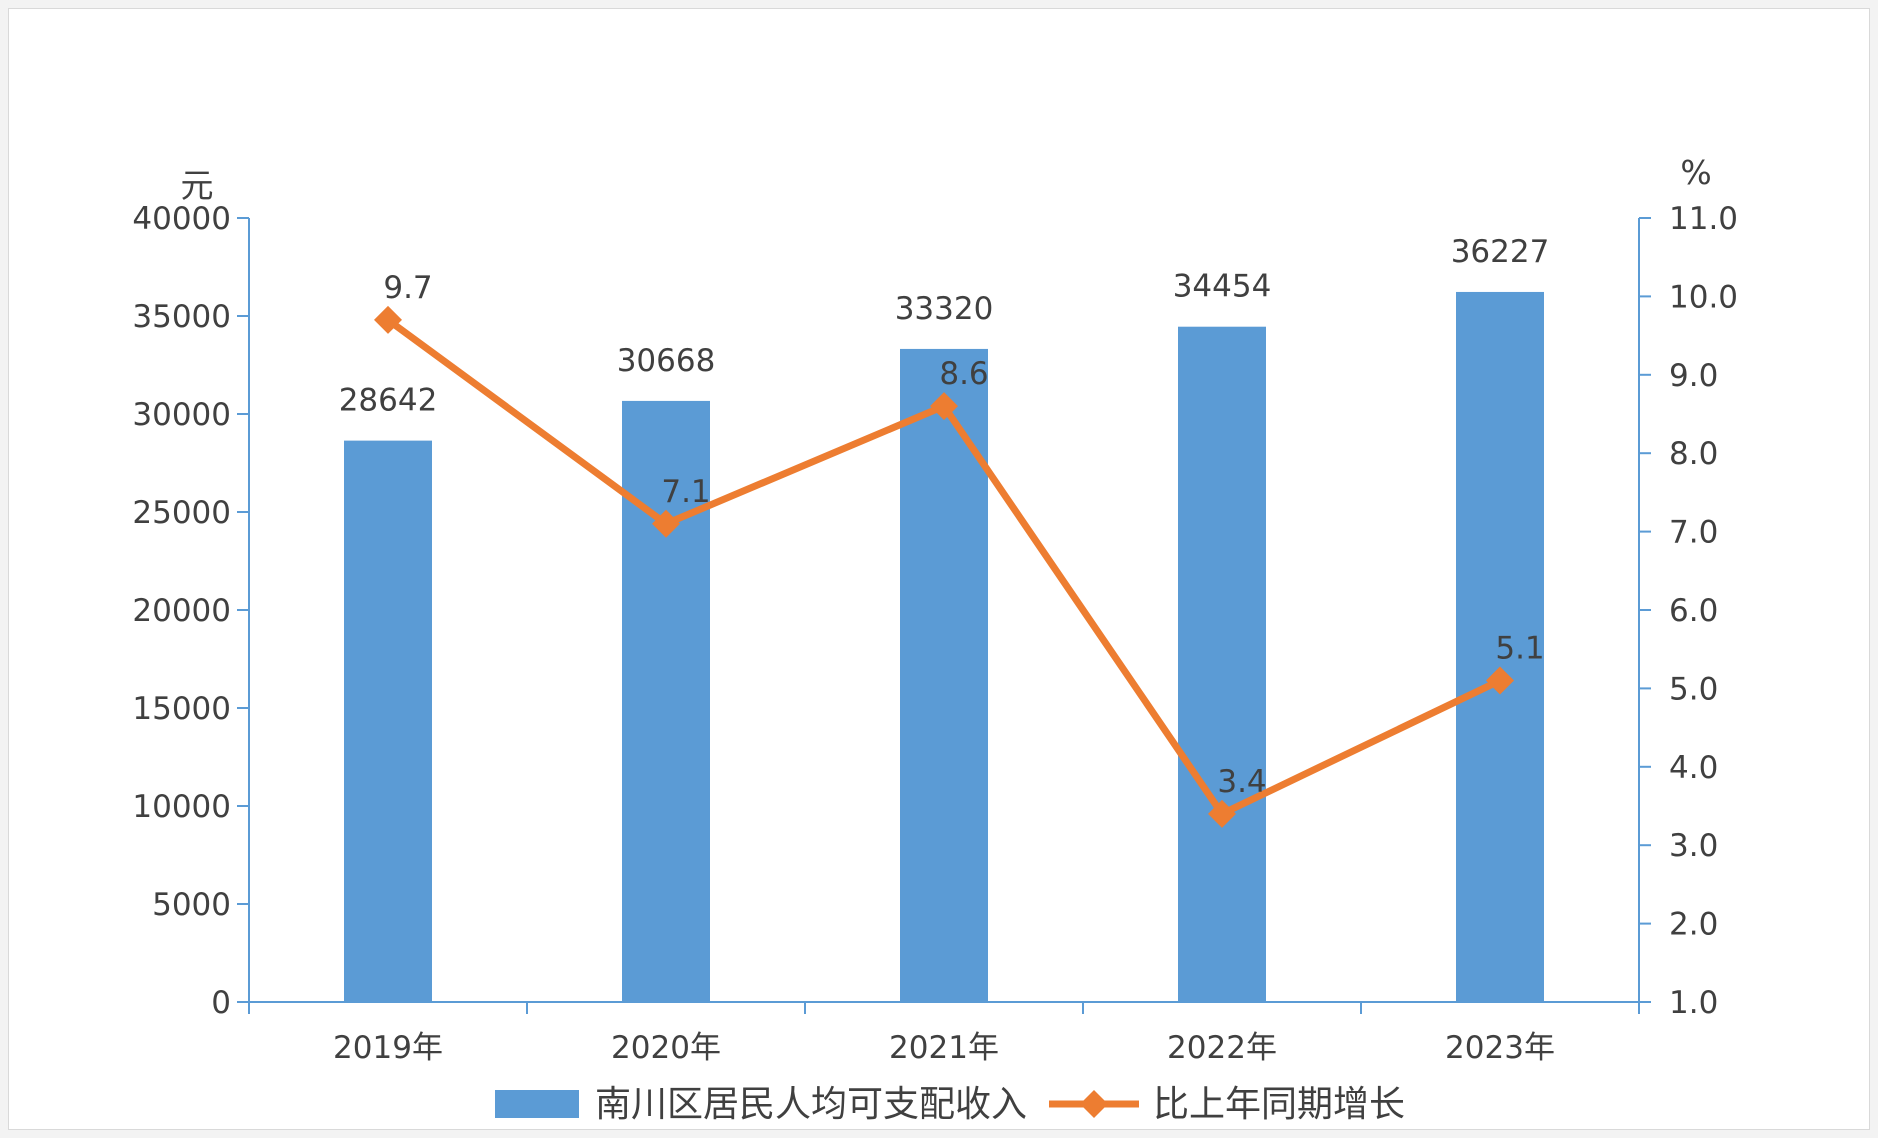  Describe the element at coordinates (1693, 611) in the screenshot. I see `right-axis-tick-label: 6.0` at that location.